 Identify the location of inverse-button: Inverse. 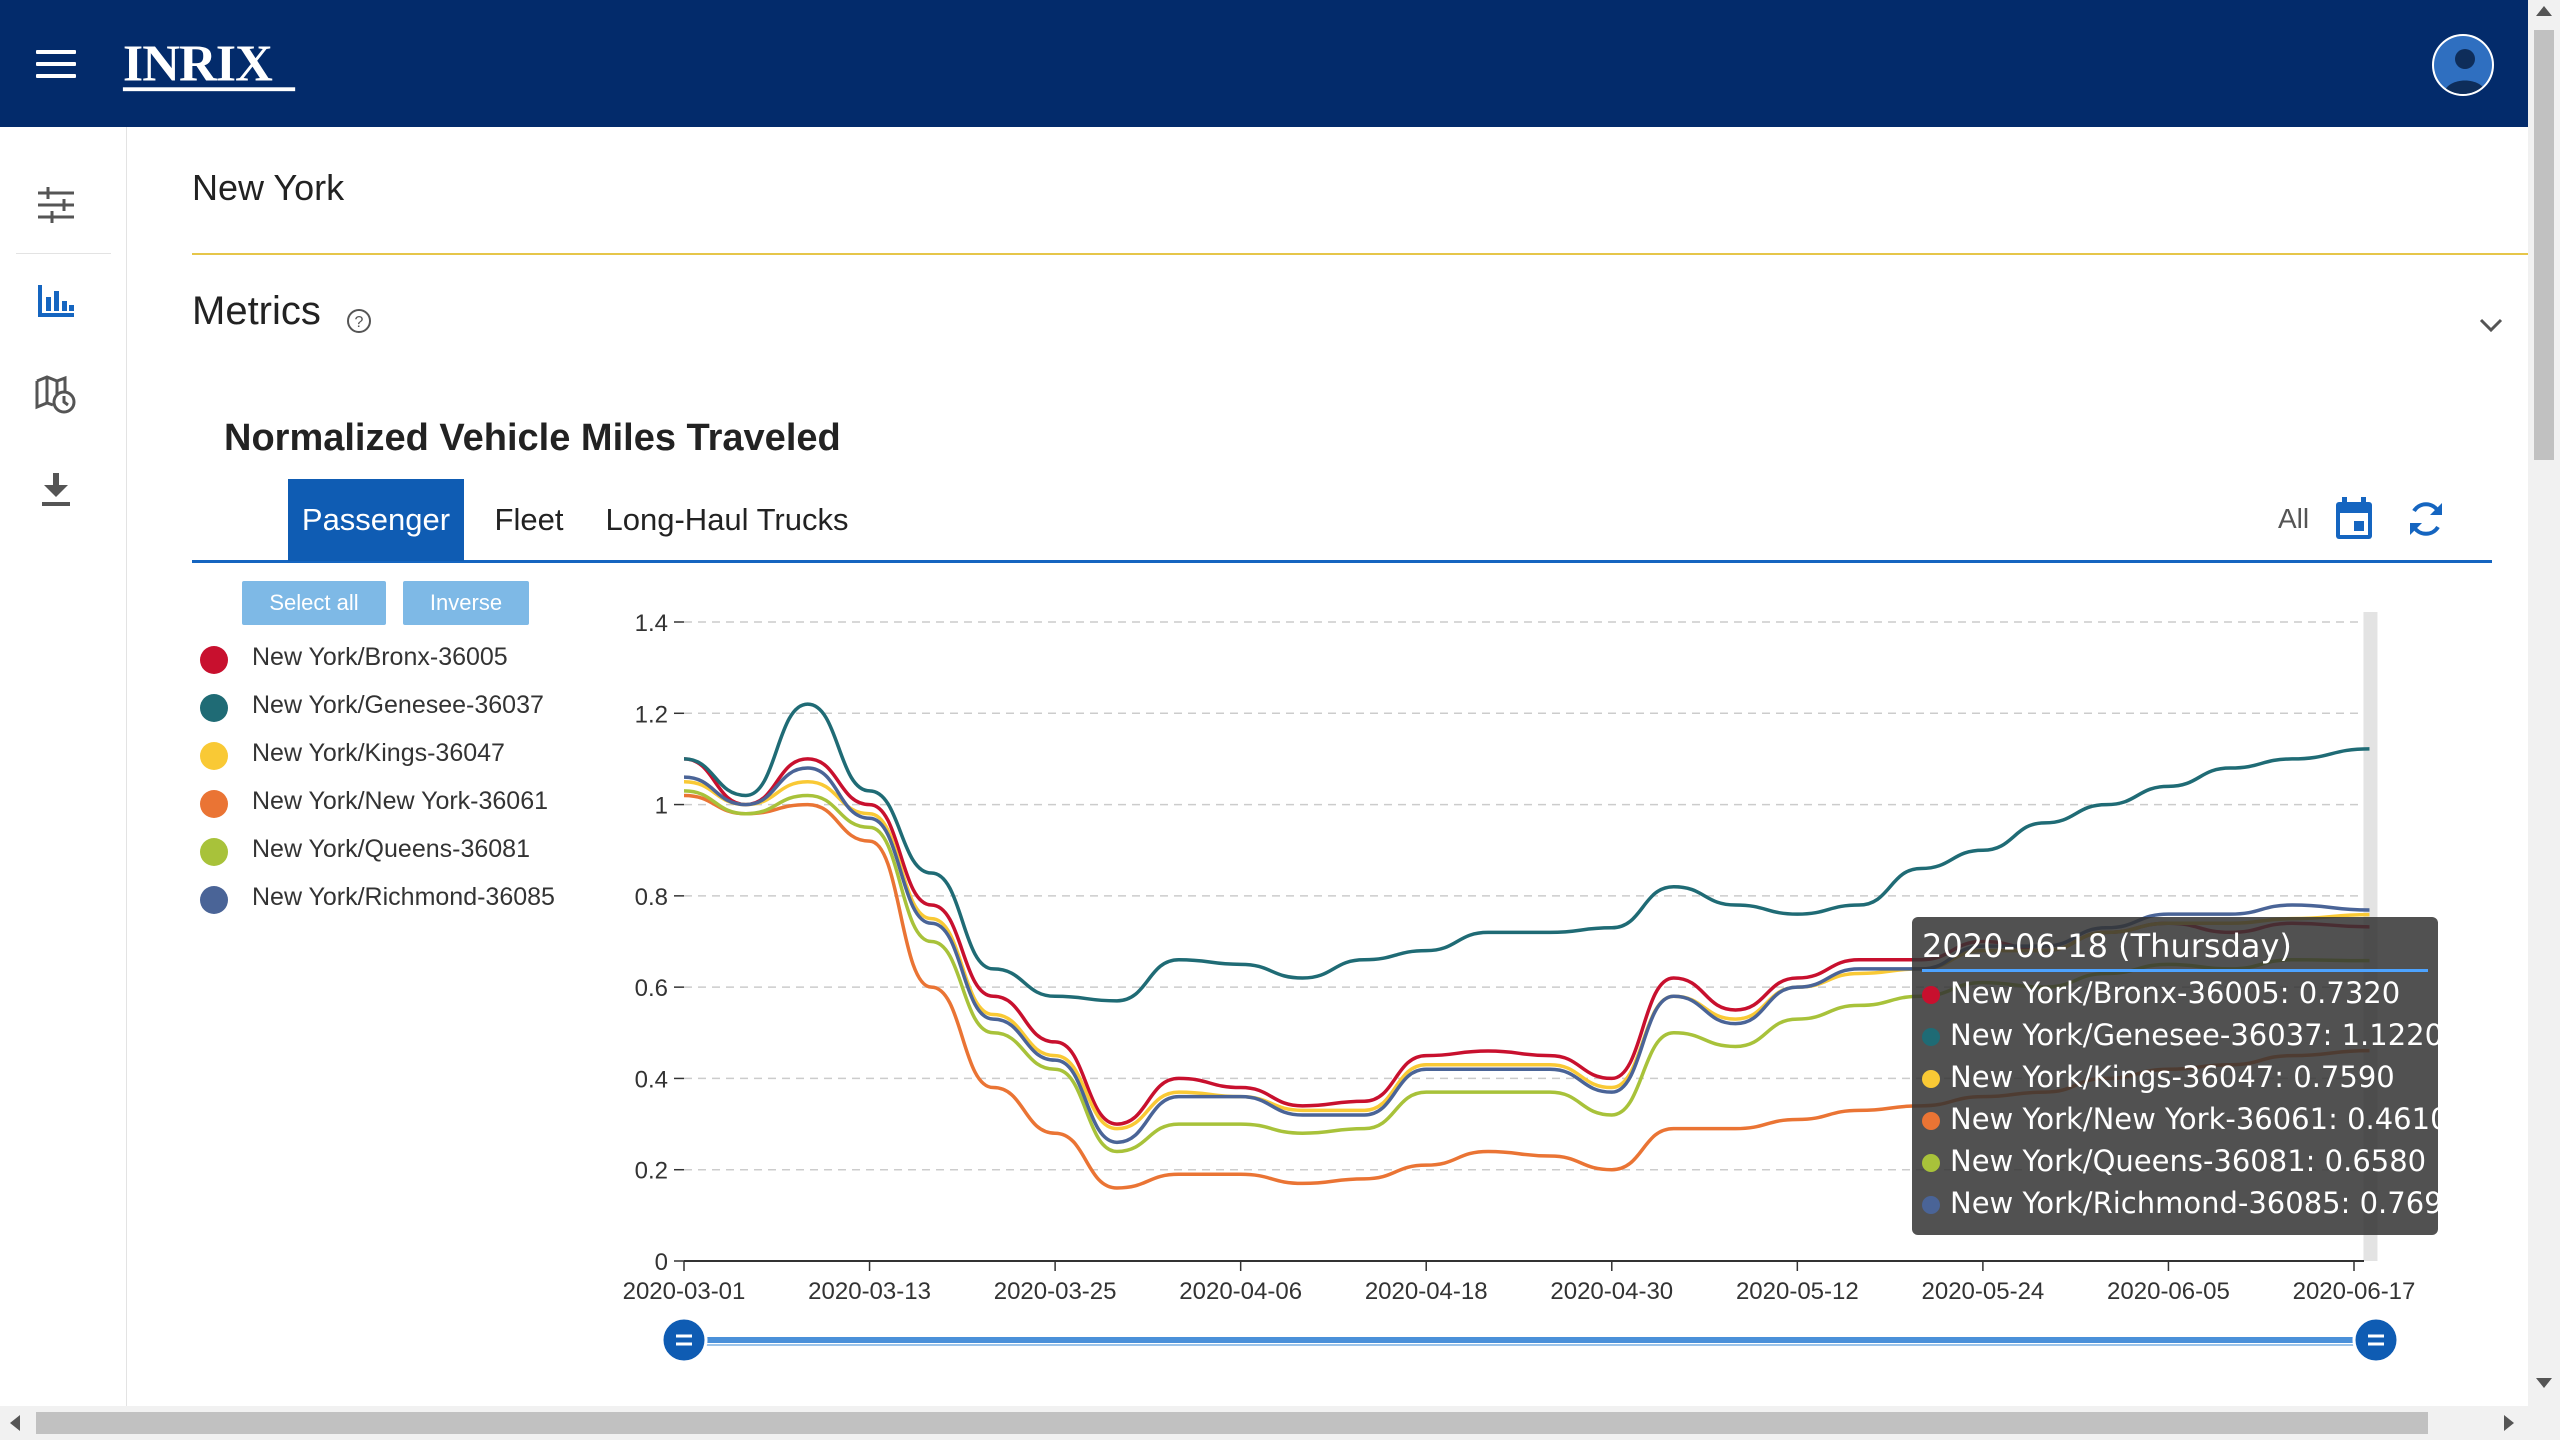
(466, 603).